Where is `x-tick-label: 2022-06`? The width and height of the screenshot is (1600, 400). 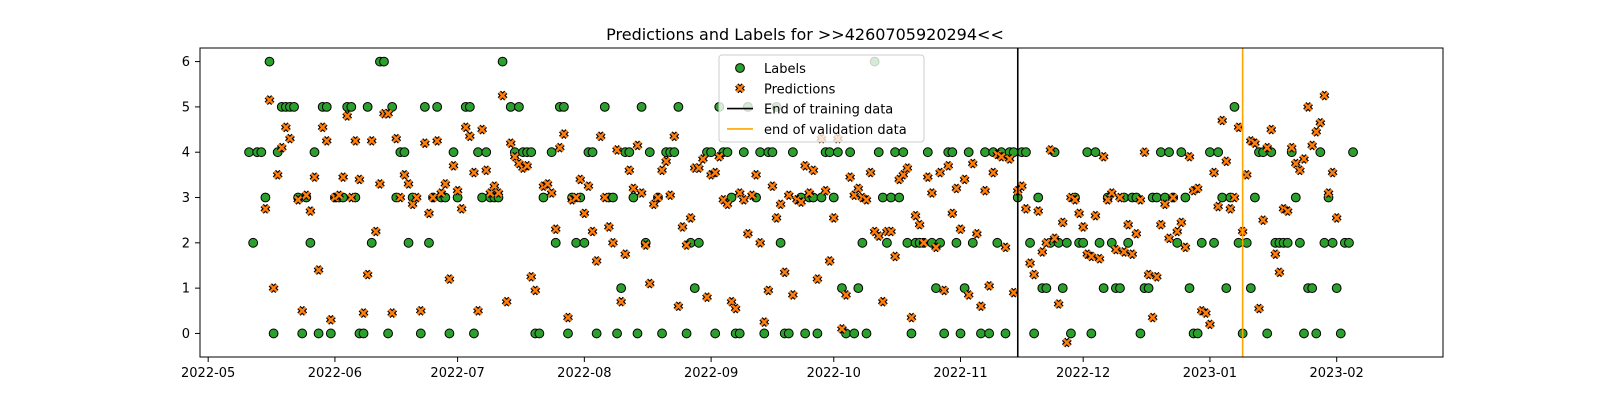 x-tick-label: 2022-06 is located at coordinates (335, 373).